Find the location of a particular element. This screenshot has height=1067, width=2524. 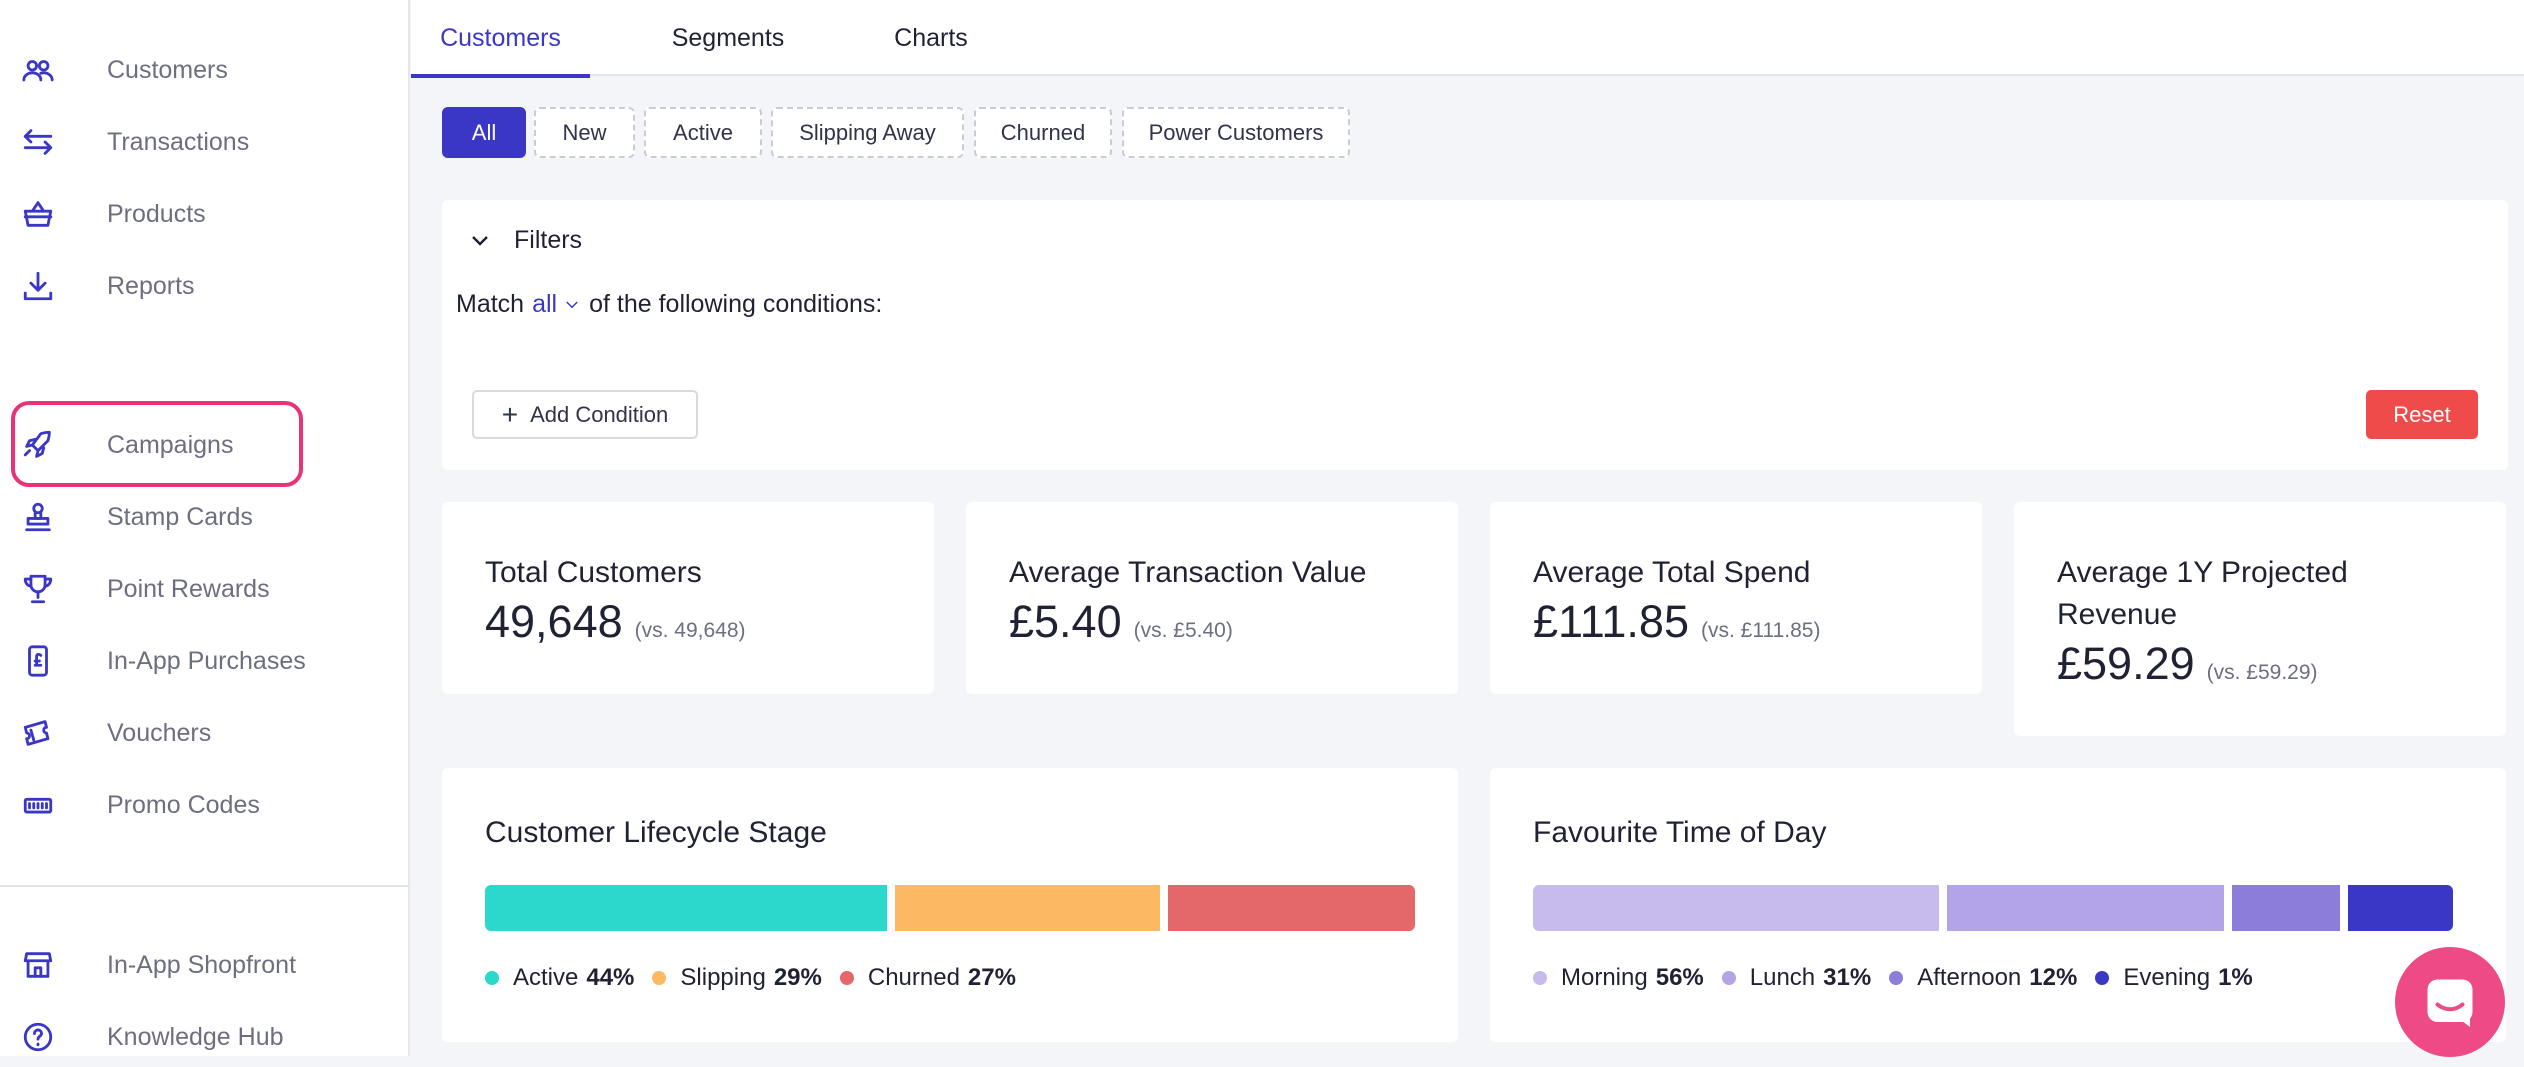

phone-pound-icon is located at coordinates (38, 661).